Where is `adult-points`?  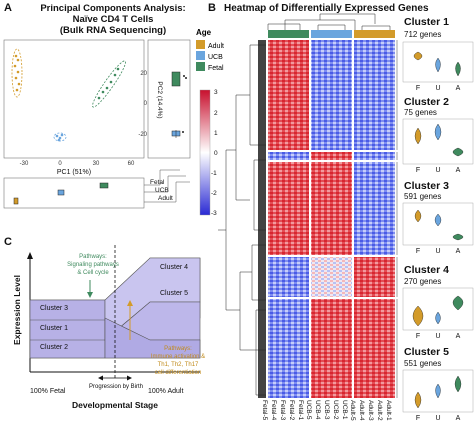 adult-points is located at coordinates (17, 73).